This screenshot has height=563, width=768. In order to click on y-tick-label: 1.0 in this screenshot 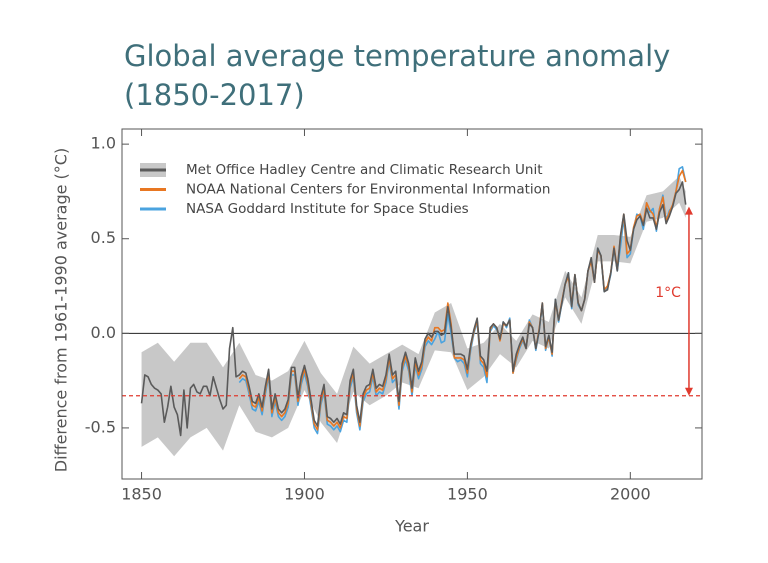, I will do `click(103, 143)`.